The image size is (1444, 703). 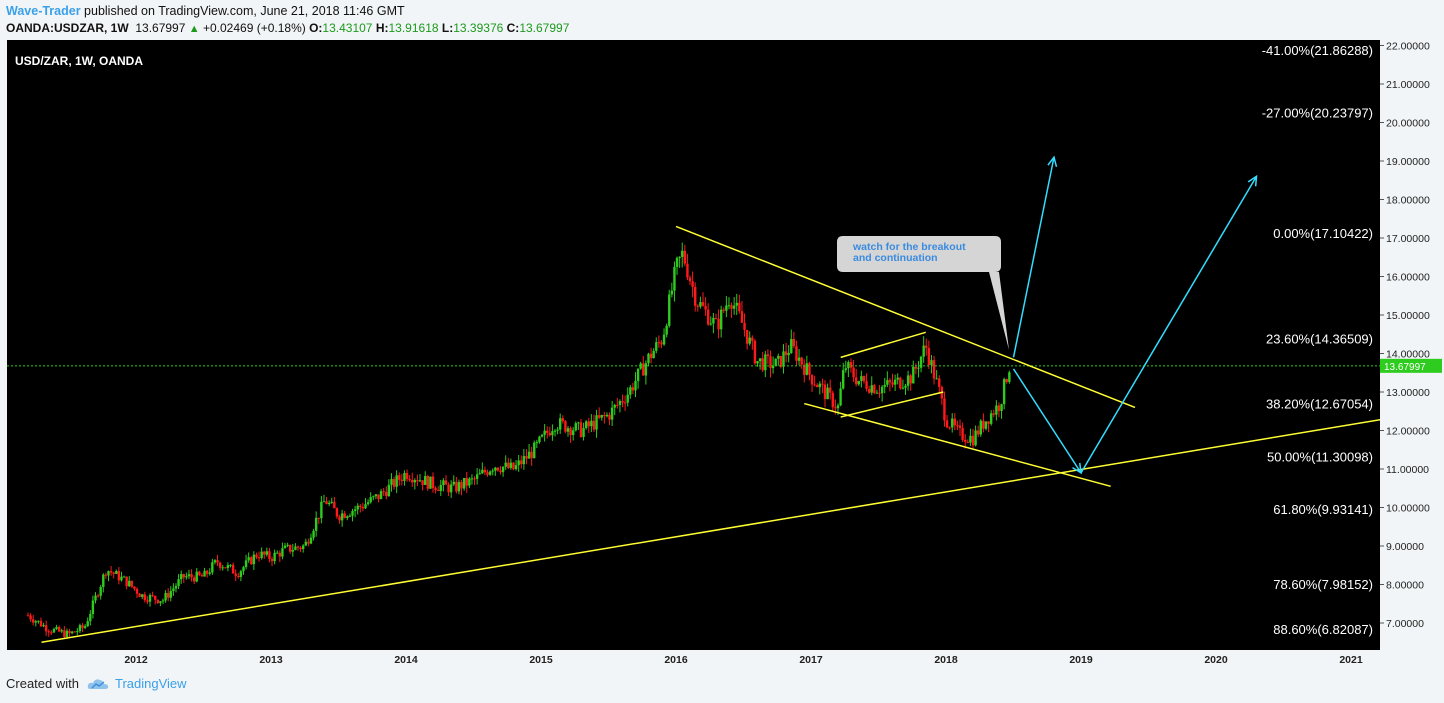 I want to click on author-link: Wave-Trader, so click(x=43, y=11).